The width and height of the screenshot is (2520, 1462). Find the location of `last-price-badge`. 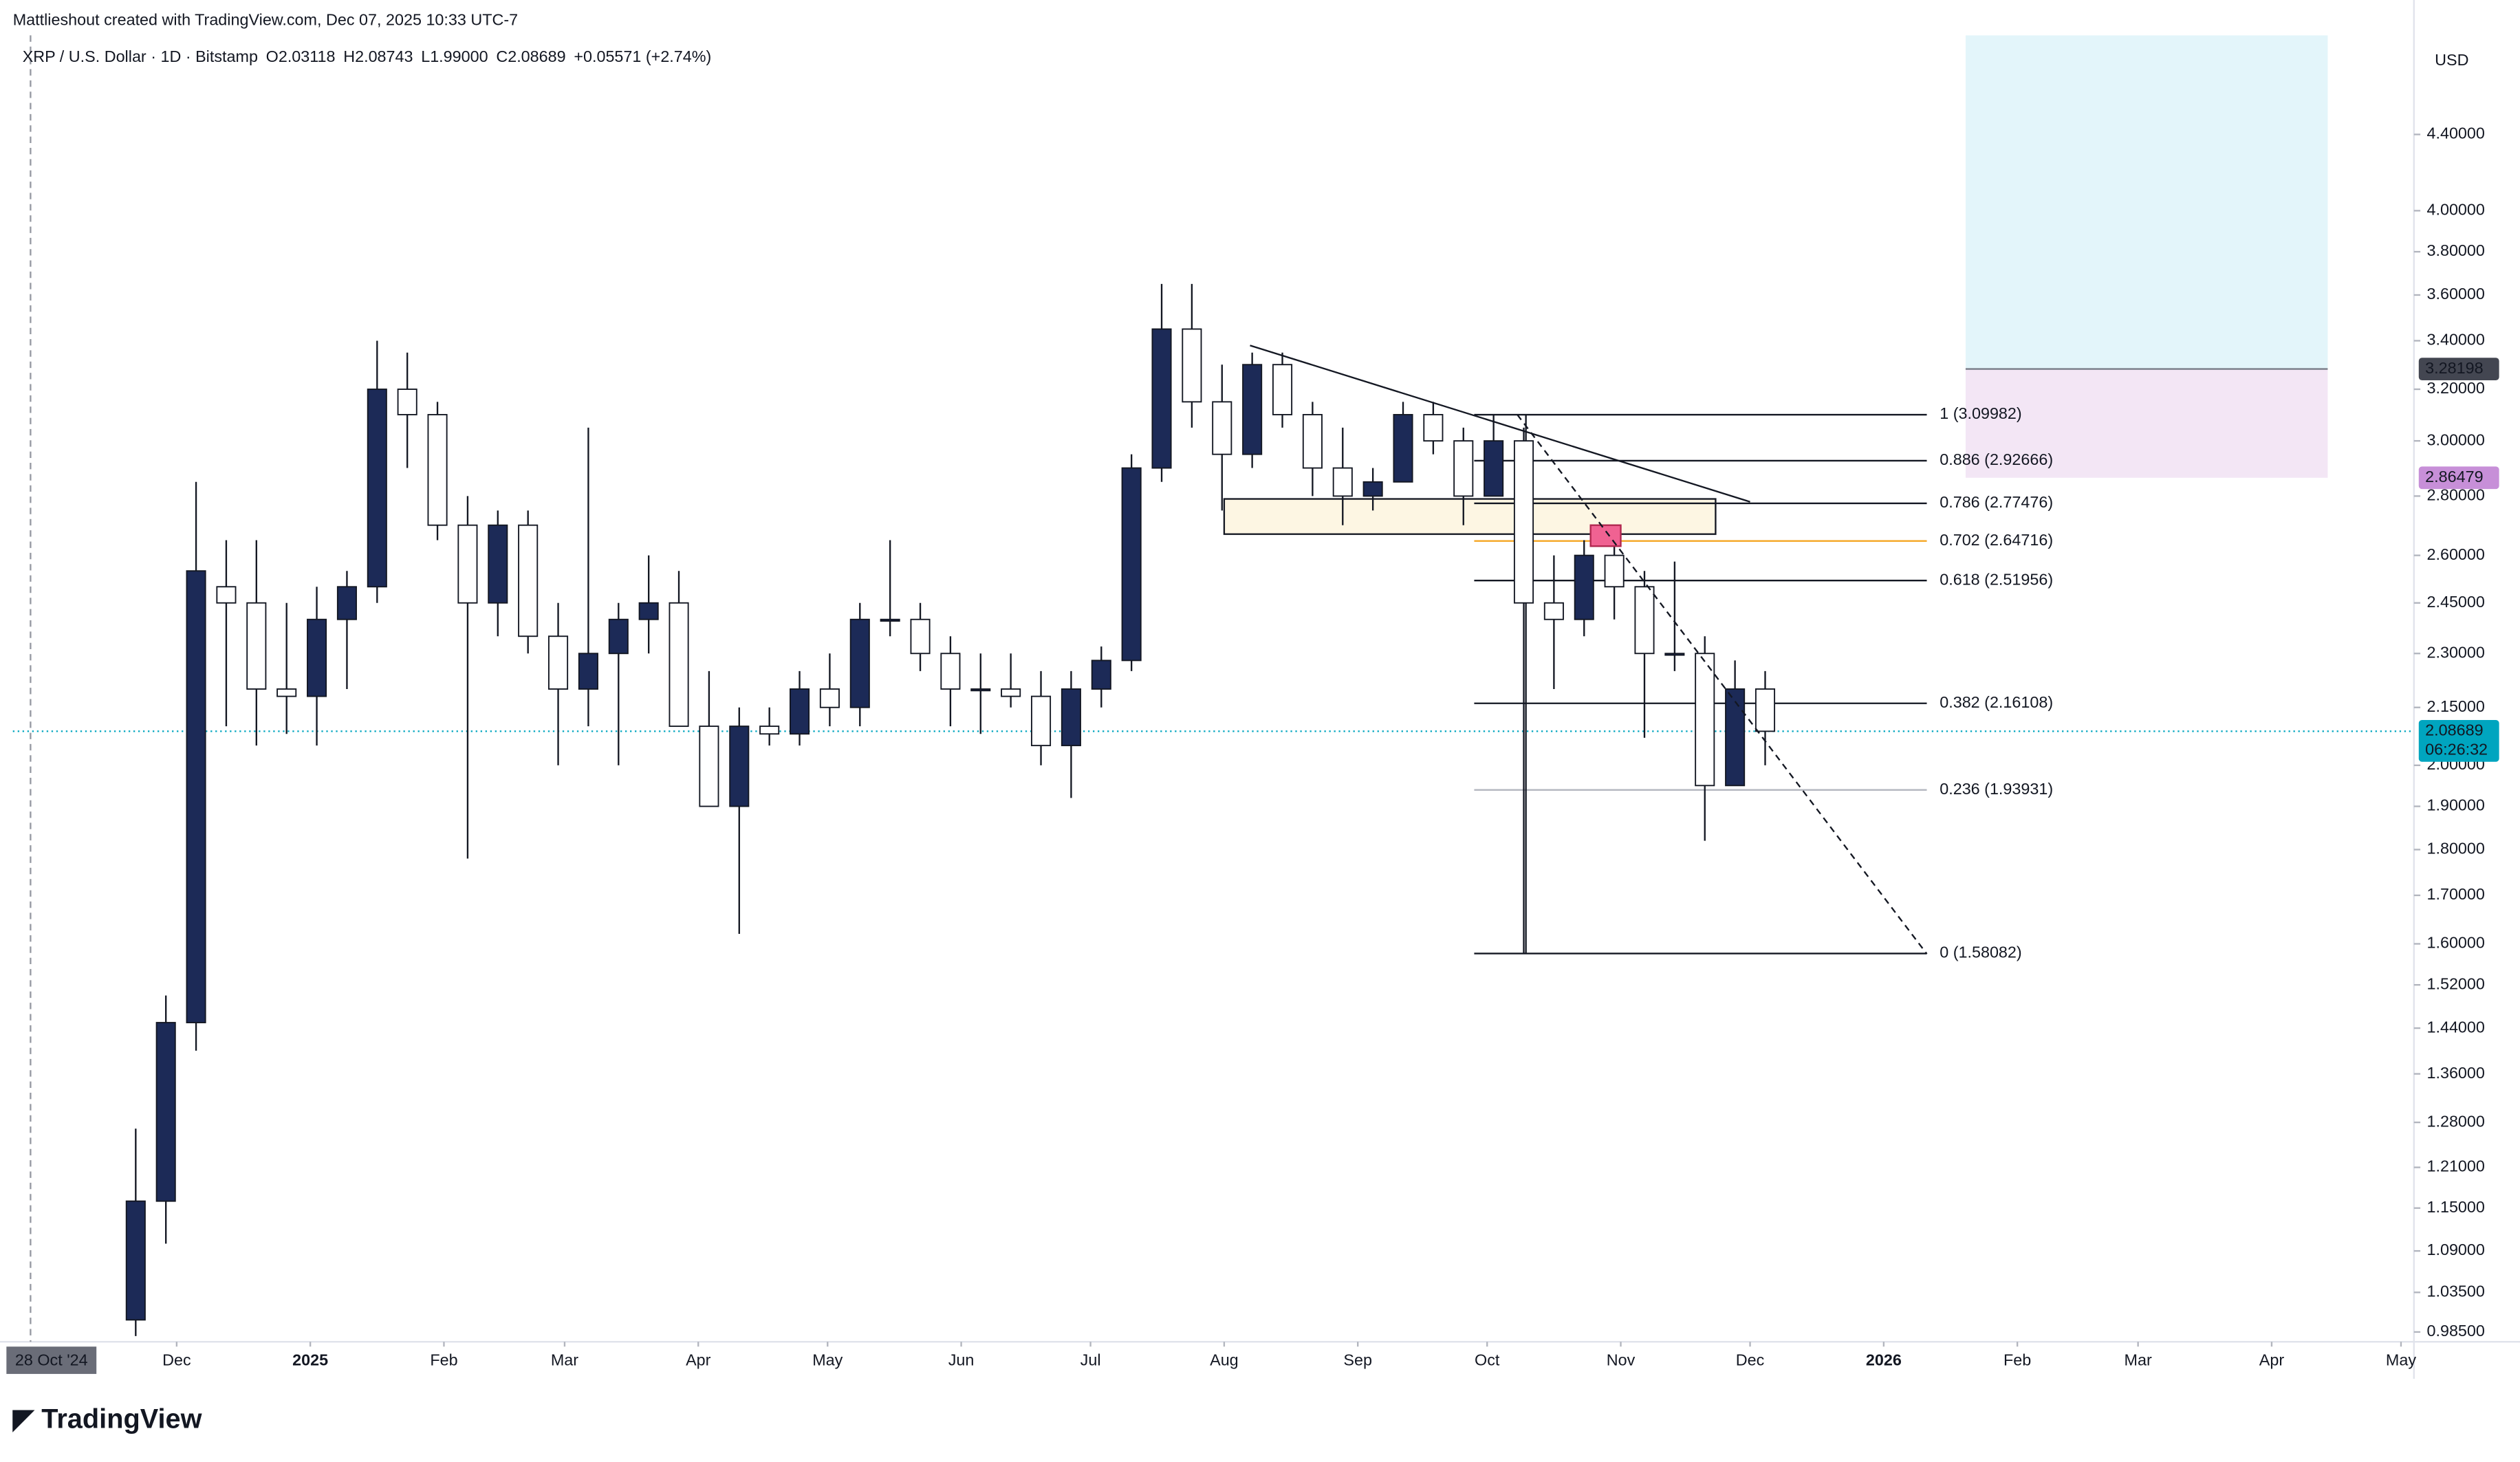

last-price-badge is located at coordinates (2458, 741).